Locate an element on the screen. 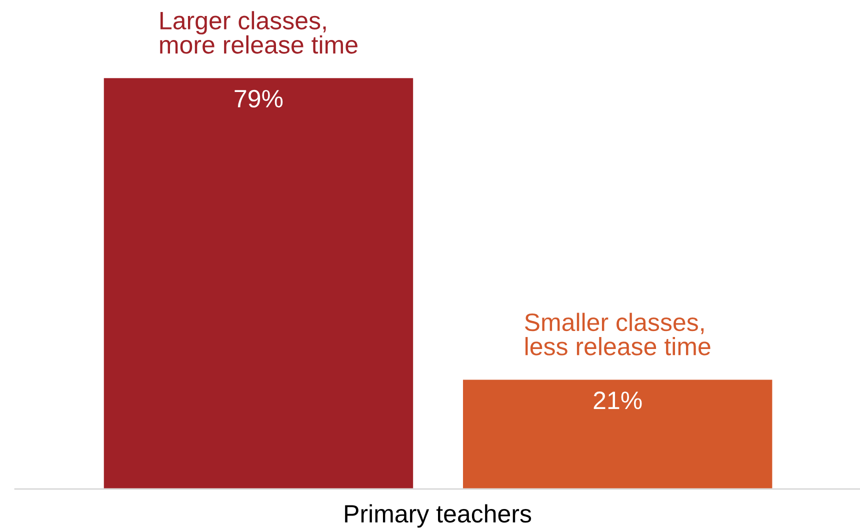  x-axis-title: Primary teachers is located at coordinates (438, 516).